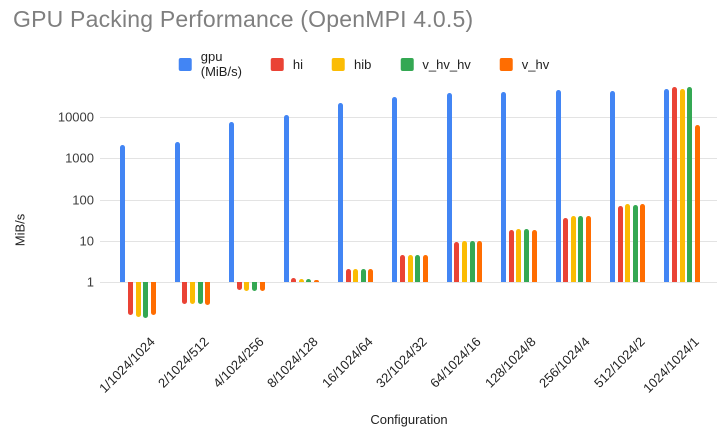  Describe the element at coordinates (221, 64) in the screenshot. I see `legend-label: gpu (MiB/s)` at that location.